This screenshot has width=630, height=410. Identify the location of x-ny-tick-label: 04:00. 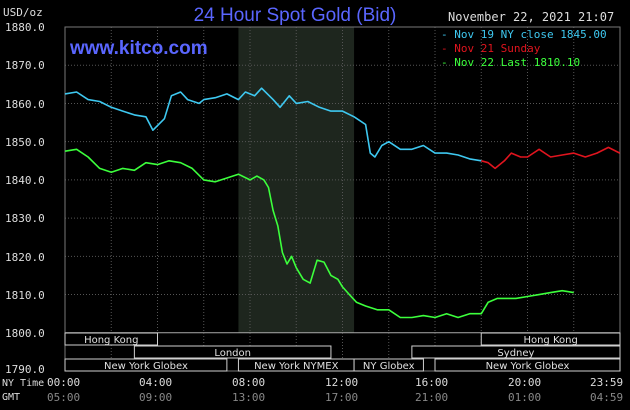
(156, 382).